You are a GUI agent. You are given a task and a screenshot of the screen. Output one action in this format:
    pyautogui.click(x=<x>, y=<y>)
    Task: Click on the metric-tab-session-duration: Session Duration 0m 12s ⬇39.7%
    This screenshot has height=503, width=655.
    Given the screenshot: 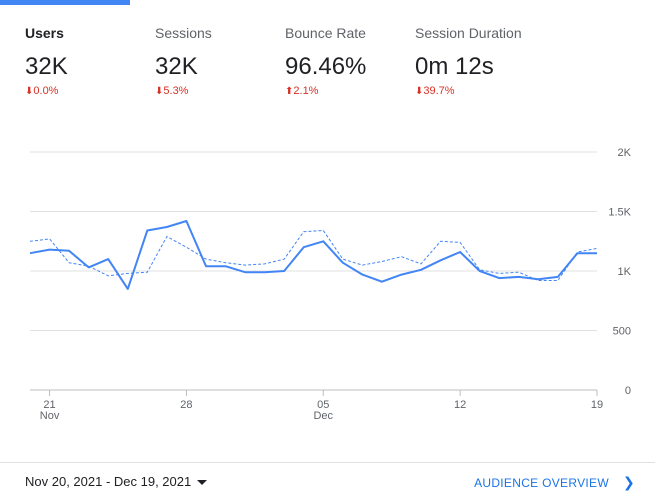 What is the action you would take?
    pyautogui.click(x=495, y=61)
    